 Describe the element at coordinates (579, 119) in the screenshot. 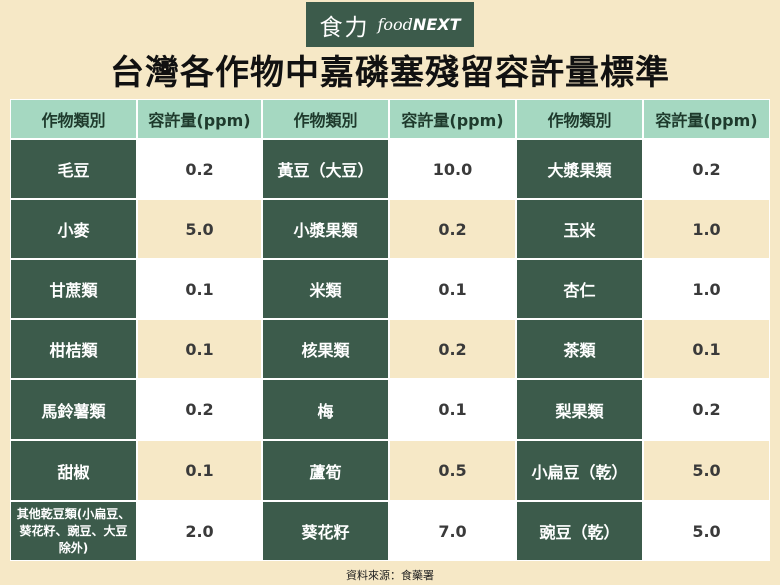

I see `header-crop-category-3: 作物類別` at that location.